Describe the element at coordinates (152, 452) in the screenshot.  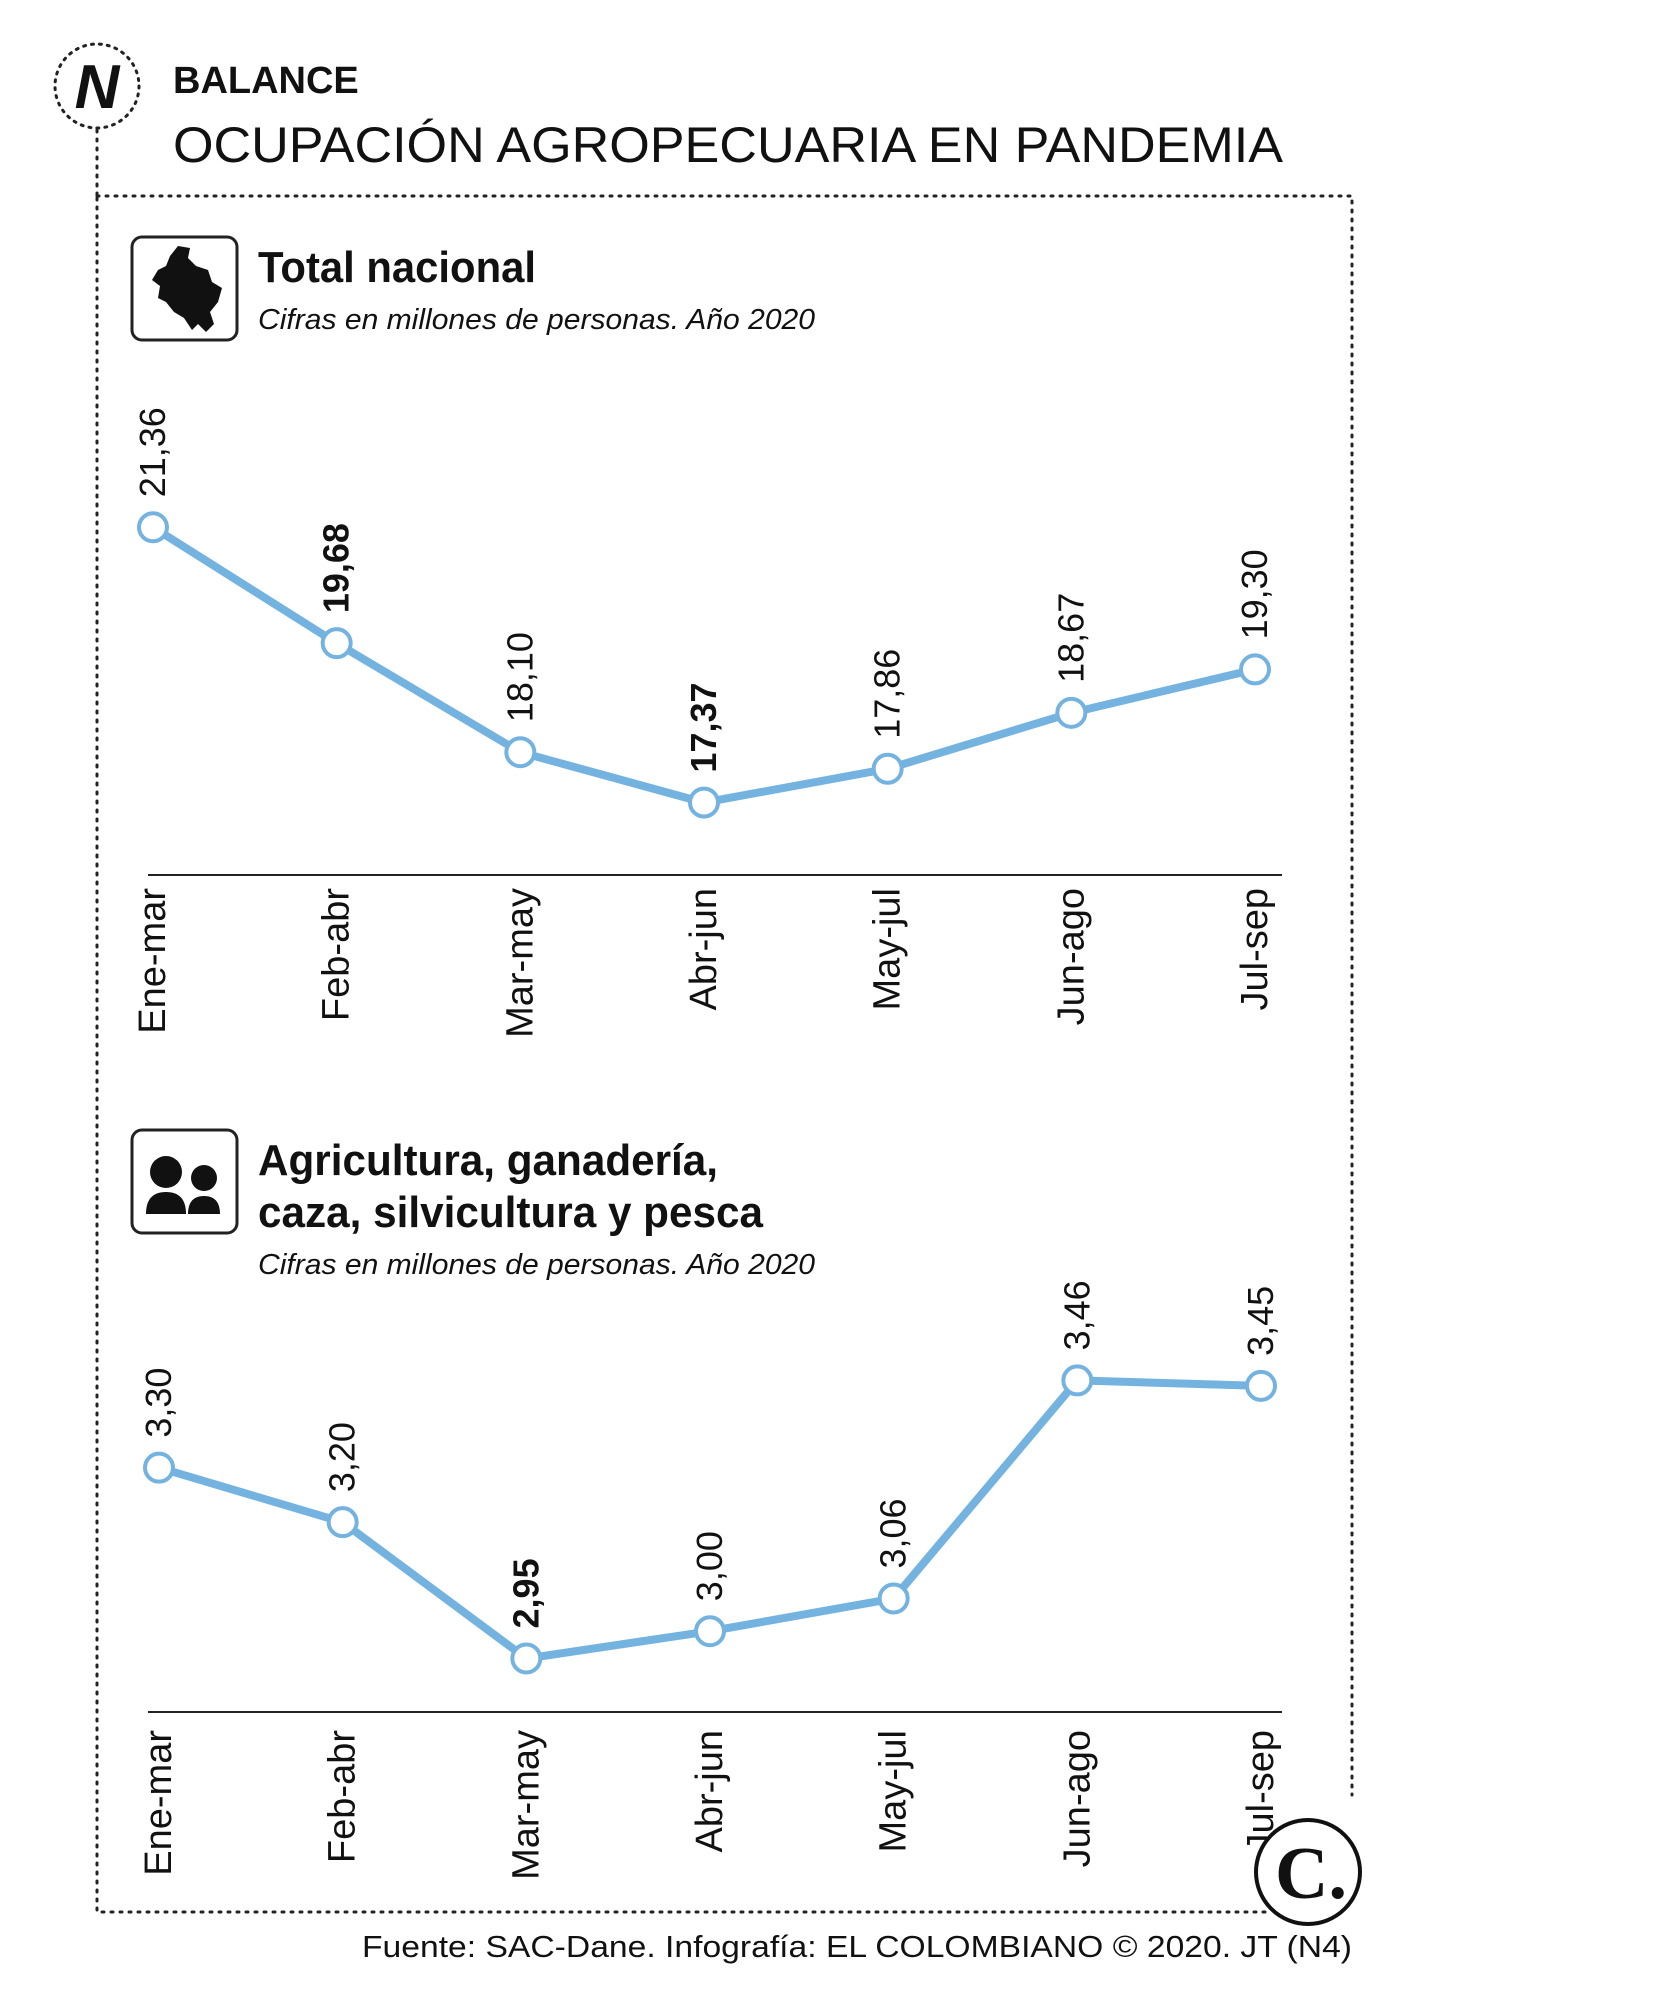
I see `data-label: 21,36` at that location.